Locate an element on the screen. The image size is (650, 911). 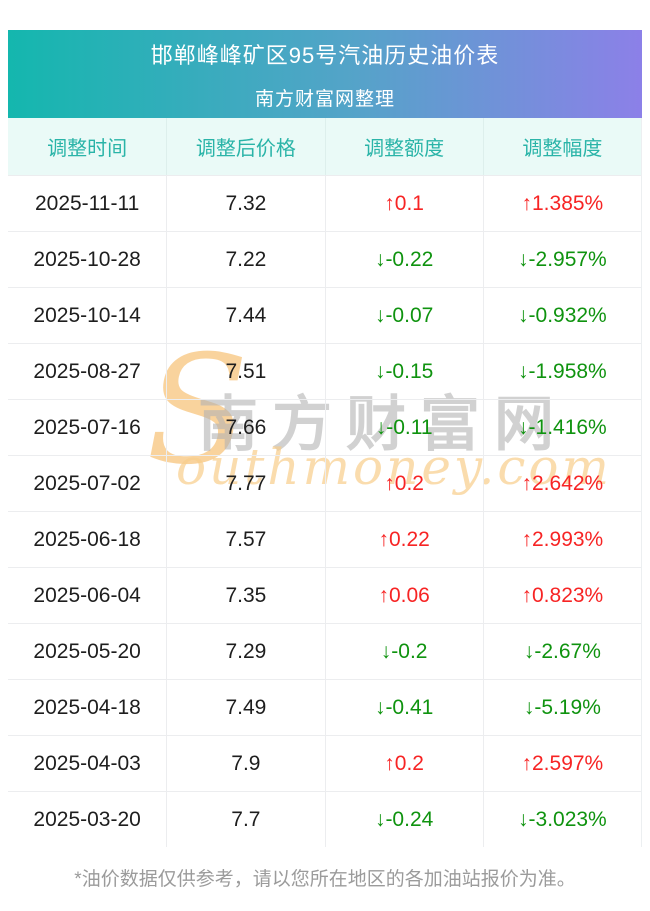
percent-cell: ↓-3.023% is located at coordinates (561, 819).